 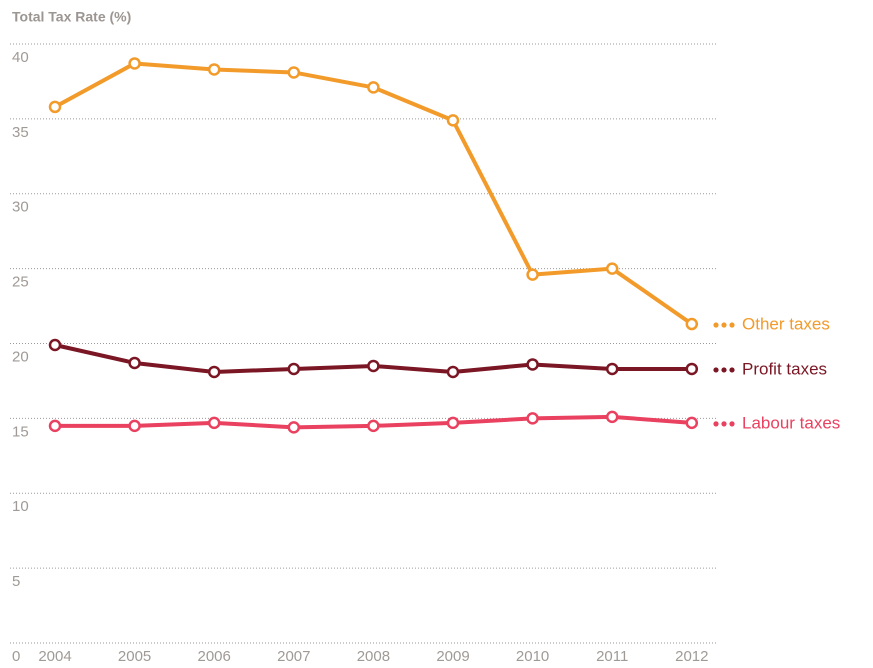 I want to click on x-tick-label: 2005, so click(x=134, y=656).